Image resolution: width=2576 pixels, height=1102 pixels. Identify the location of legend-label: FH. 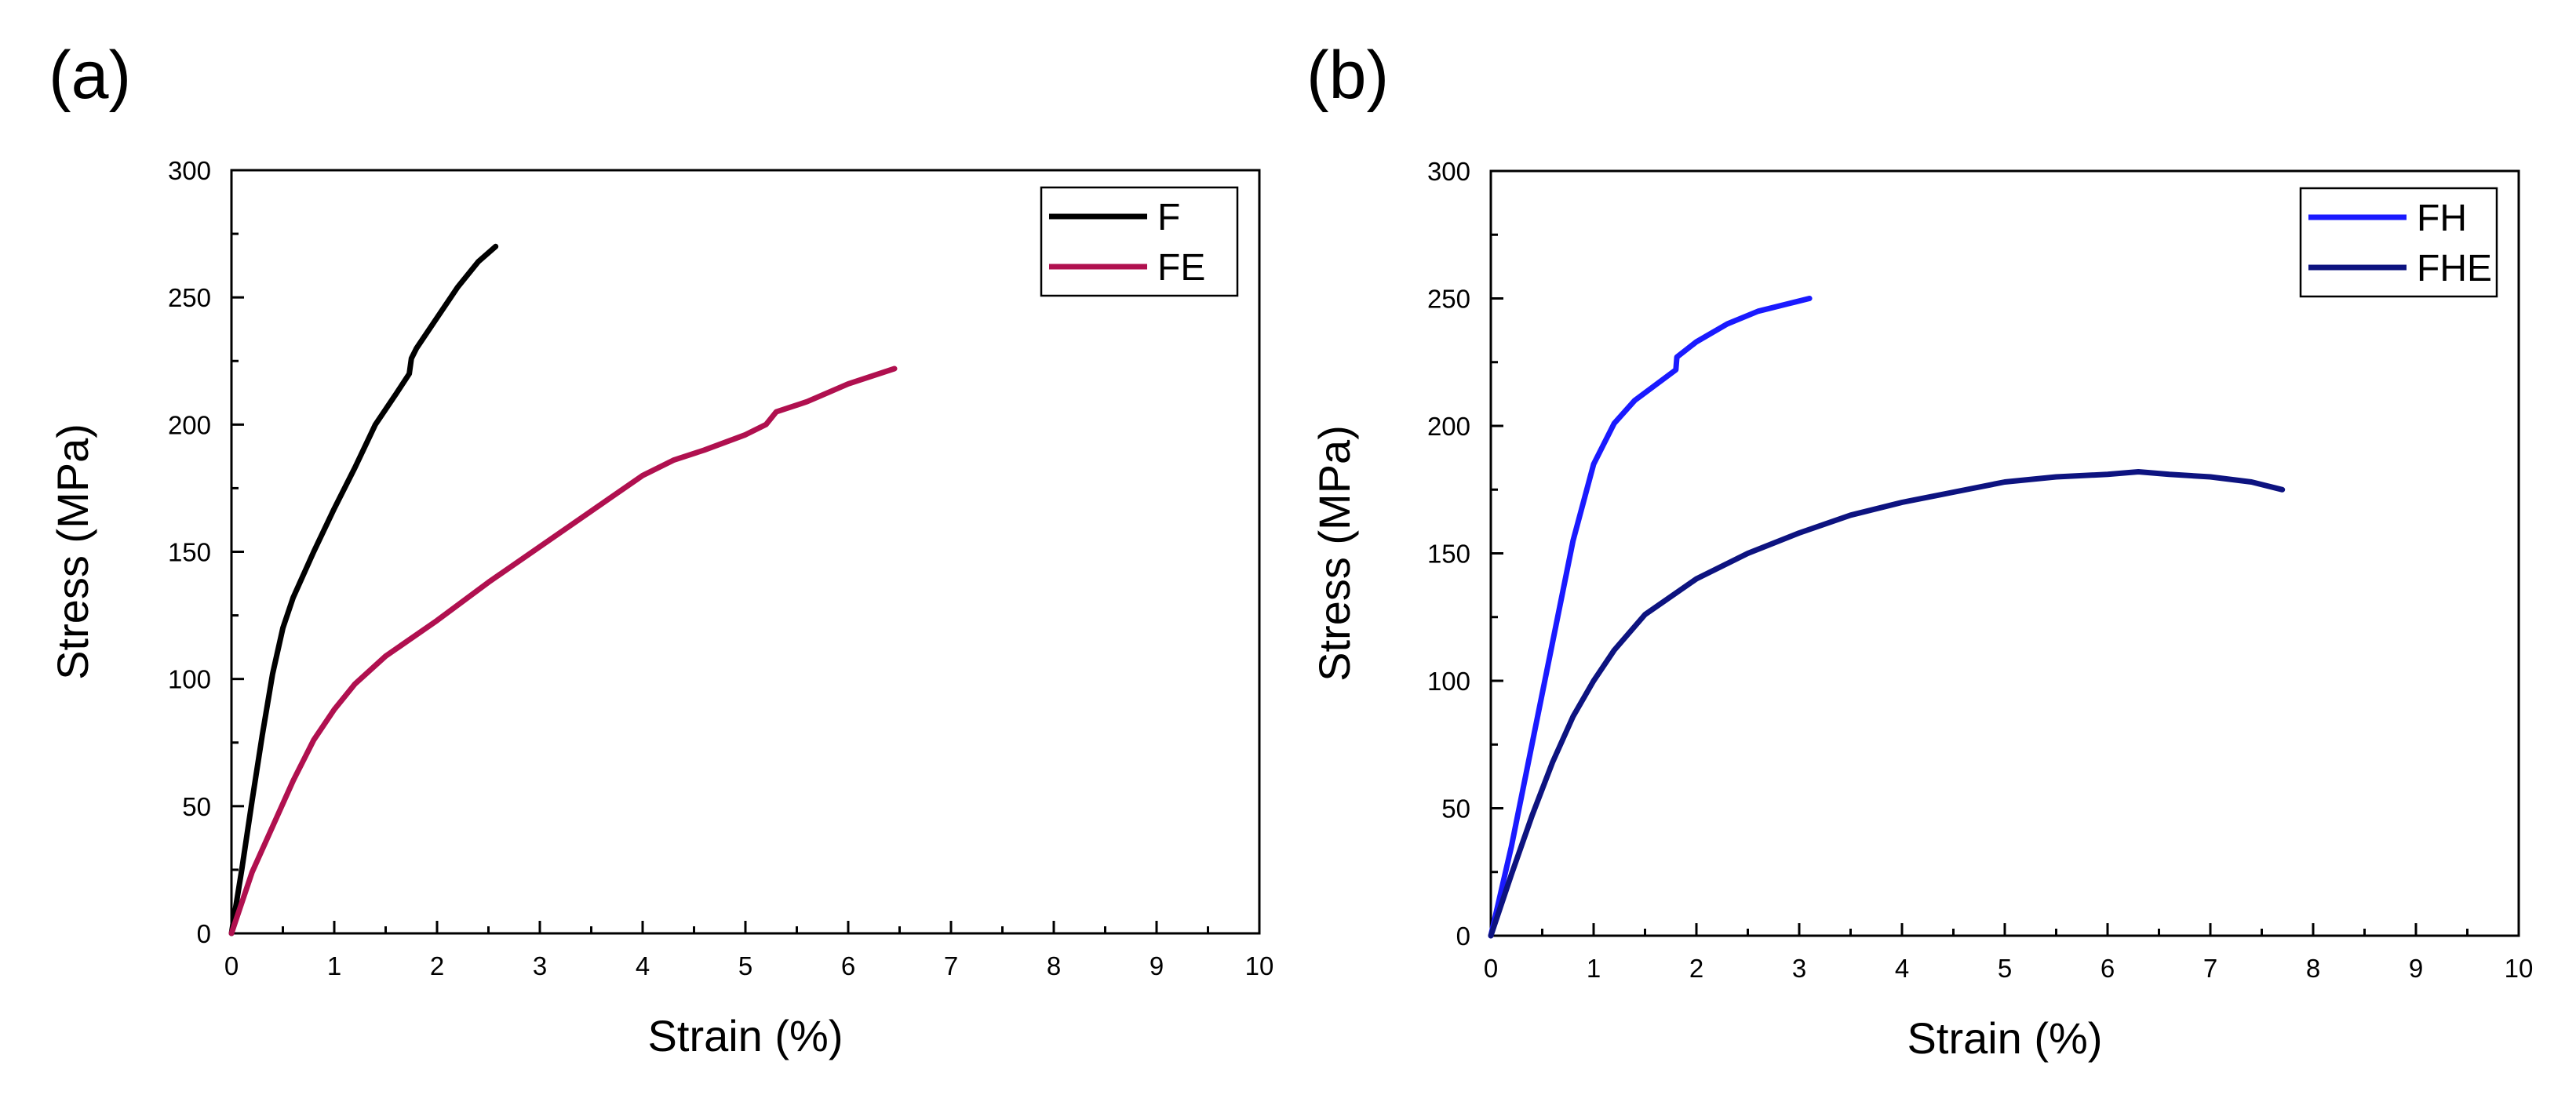
(2442, 218).